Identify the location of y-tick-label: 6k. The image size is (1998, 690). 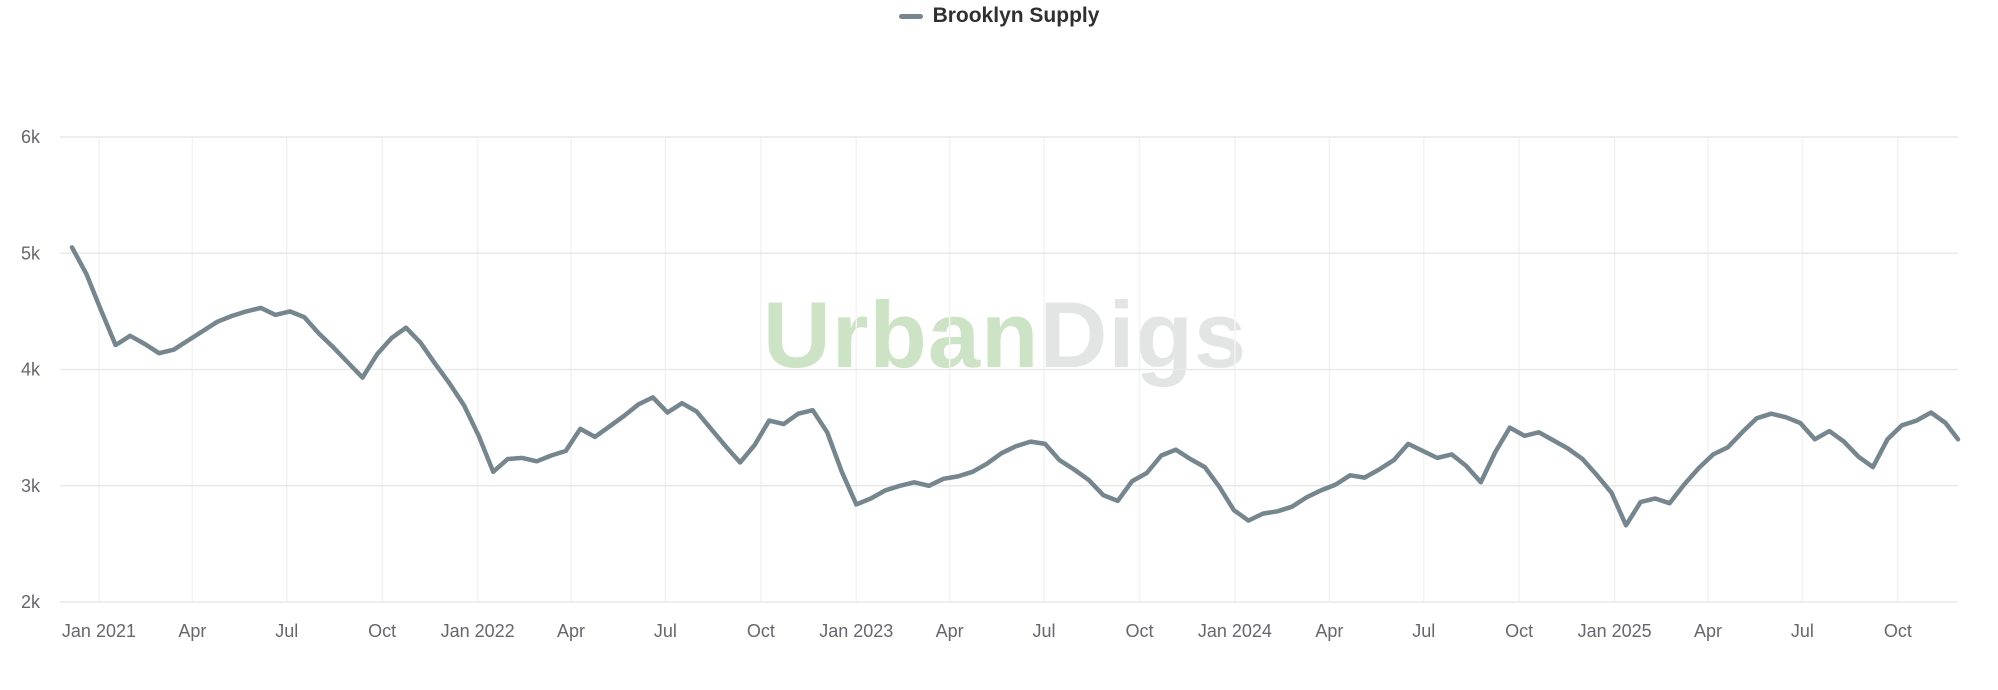
(31, 137).